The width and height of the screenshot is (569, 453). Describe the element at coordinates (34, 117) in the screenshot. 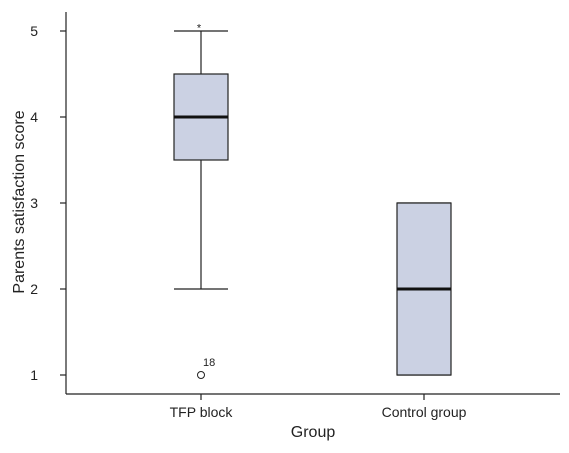

I see `y-tick-label: 4` at that location.